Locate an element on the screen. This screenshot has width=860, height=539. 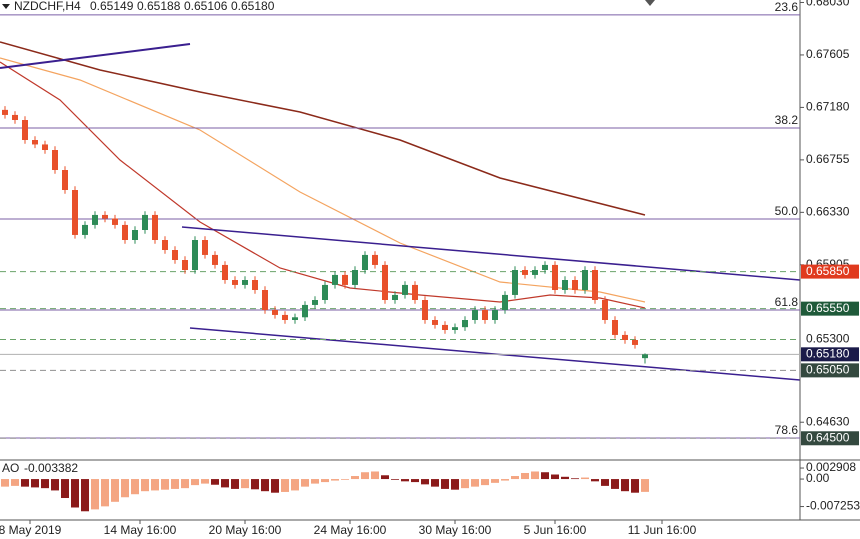
ohlc-open: 0.65149 is located at coordinates (112, 6).